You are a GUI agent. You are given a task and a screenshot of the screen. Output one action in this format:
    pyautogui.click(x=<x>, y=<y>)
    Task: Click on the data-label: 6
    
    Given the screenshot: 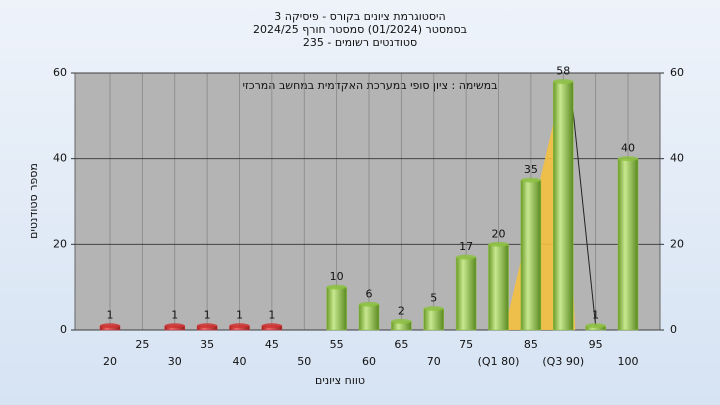 What is the action you would take?
    pyautogui.click(x=369, y=293)
    